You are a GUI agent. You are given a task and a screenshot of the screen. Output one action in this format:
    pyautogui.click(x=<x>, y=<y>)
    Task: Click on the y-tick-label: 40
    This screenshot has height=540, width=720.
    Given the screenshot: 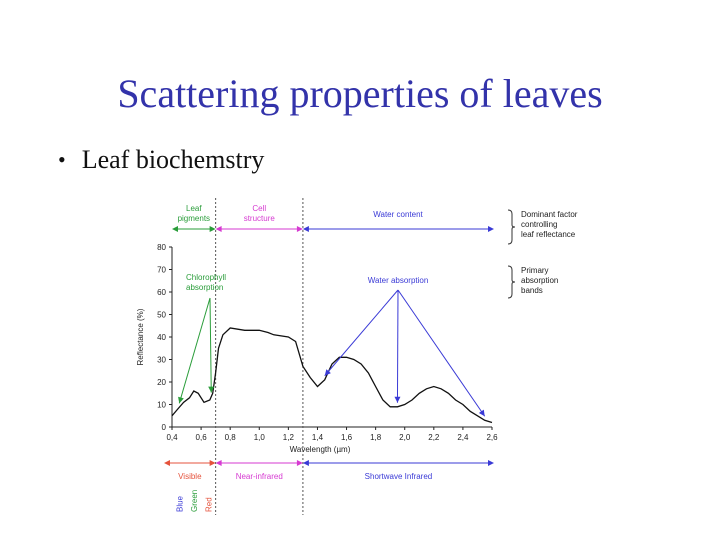 What is the action you would take?
    pyautogui.click(x=161, y=337)
    